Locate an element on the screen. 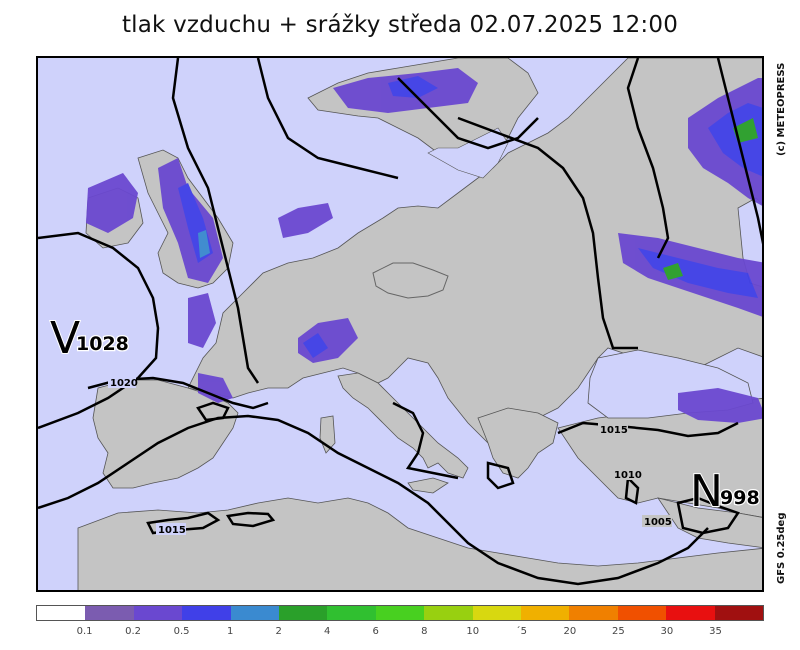 This screenshot has width=800, height=650. legend-label: 1 is located at coordinates (230, 631).